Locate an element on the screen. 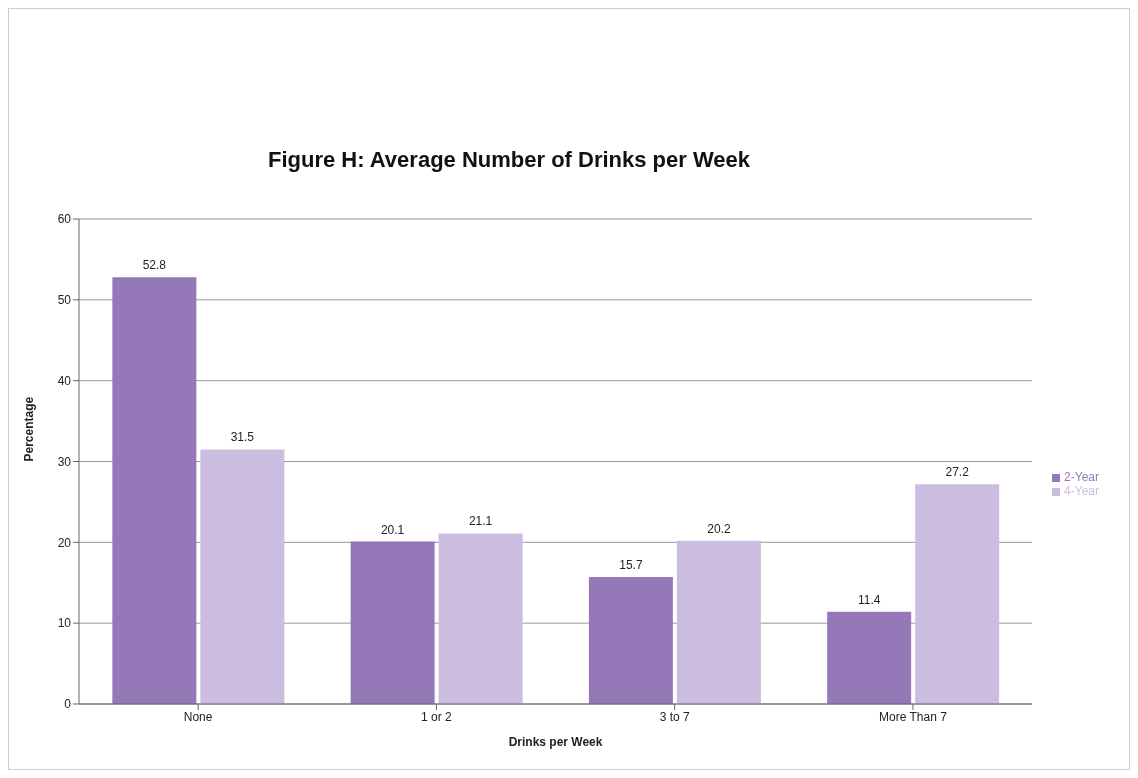 This screenshot has width=1138, height=778. data-label: 21.1 is located at coordinates (480, 521).